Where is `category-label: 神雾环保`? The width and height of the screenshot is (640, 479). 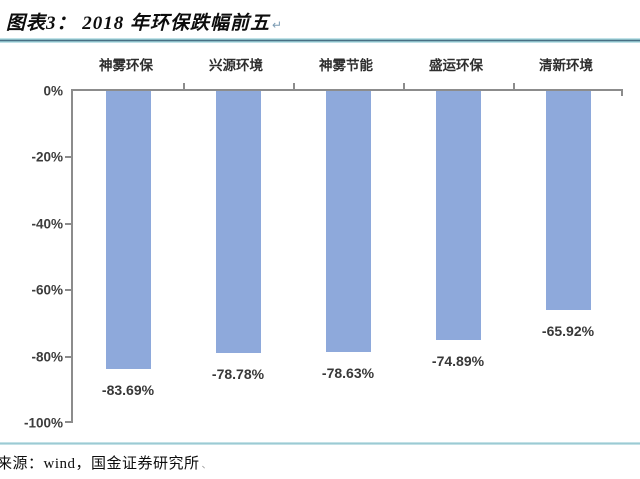 category-label: 神雾环保 is located at coordinates (126, 65).